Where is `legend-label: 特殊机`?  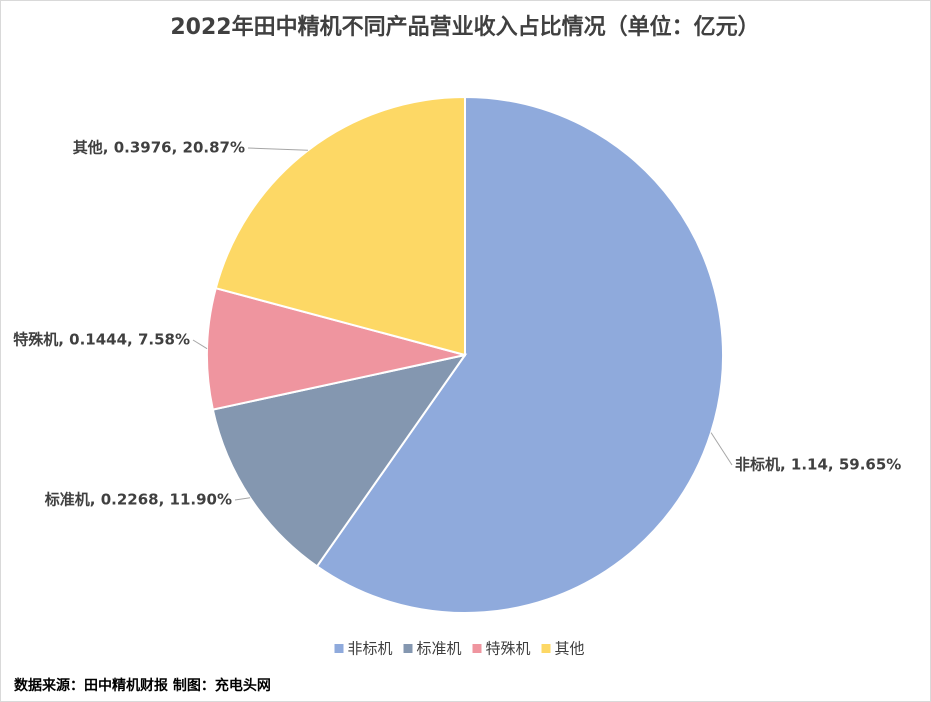 legend-label: 特殊机 is located at coordinates (508, 649).